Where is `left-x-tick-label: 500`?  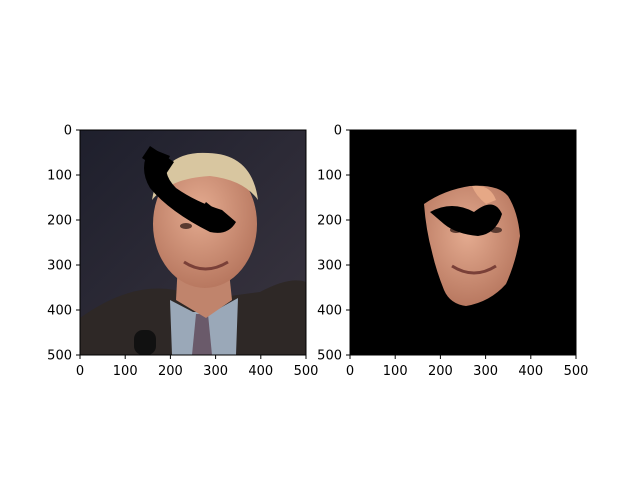 left-x-tick-label: 500 is located at coordinates (306, 371).